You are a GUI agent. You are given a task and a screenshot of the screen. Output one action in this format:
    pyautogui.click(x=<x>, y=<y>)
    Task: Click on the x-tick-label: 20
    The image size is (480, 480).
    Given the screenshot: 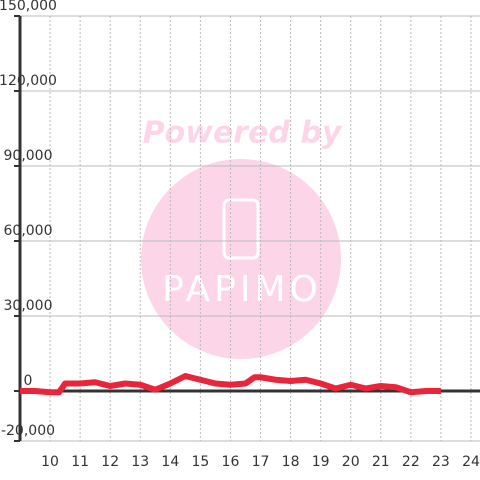 What is the action you would take?
    pyautogui.click(x=351, y=462)
    